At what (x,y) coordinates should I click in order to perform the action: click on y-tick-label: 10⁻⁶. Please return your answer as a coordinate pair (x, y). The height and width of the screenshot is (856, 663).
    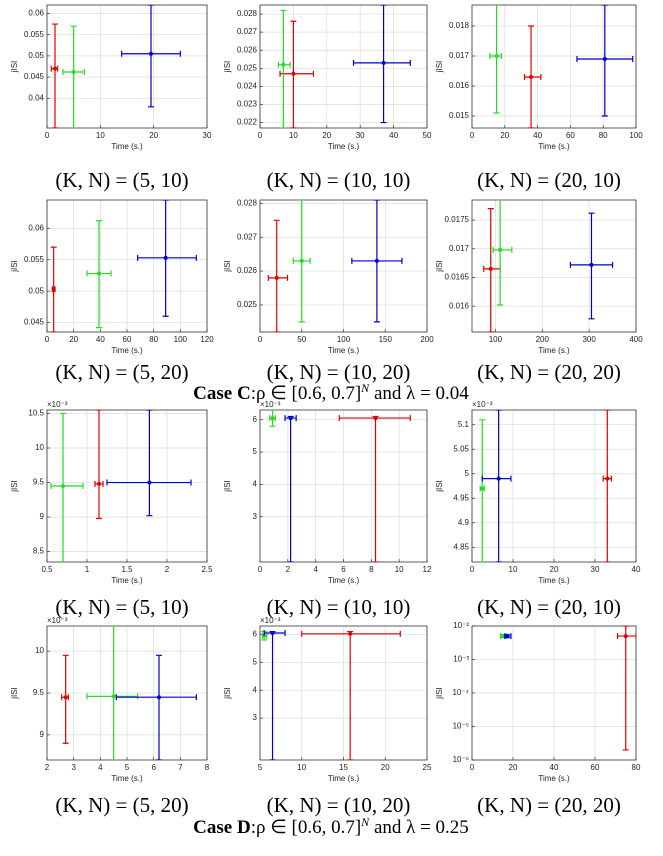
    Looking at the image, I should click on (461, 759).